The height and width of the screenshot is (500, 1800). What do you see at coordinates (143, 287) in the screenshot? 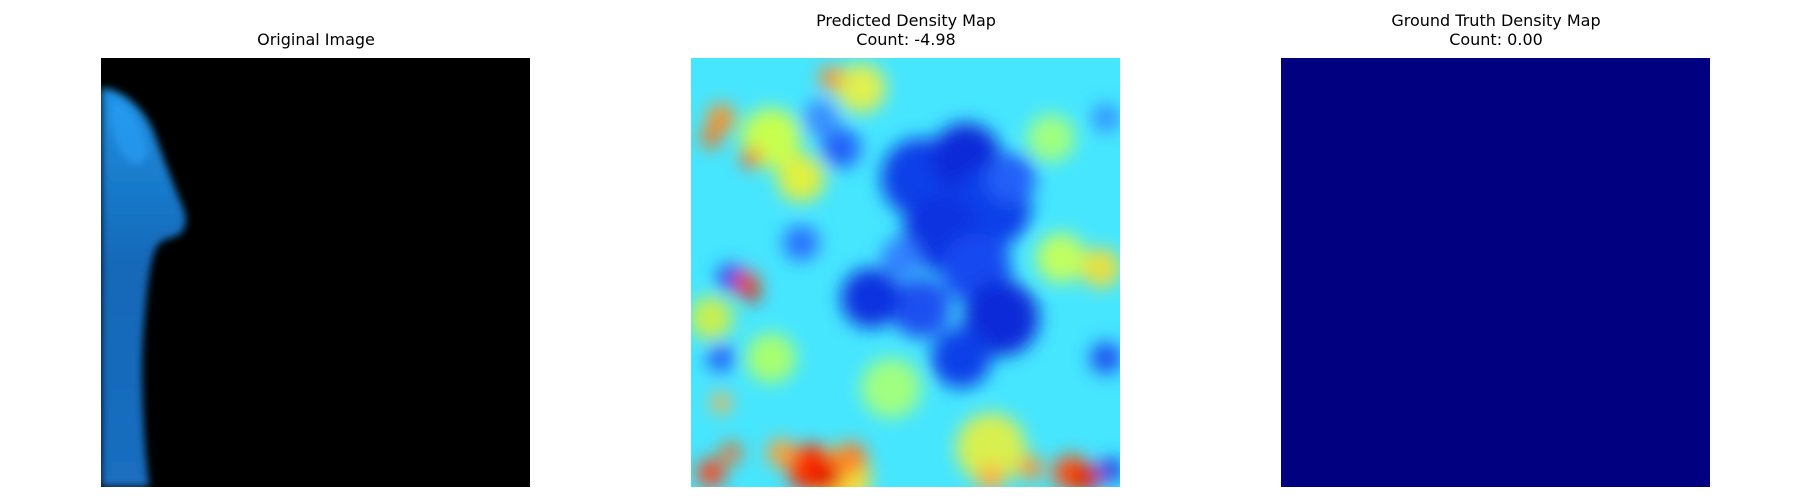
I see `face-silhouette` at bounding box center [143, 287].